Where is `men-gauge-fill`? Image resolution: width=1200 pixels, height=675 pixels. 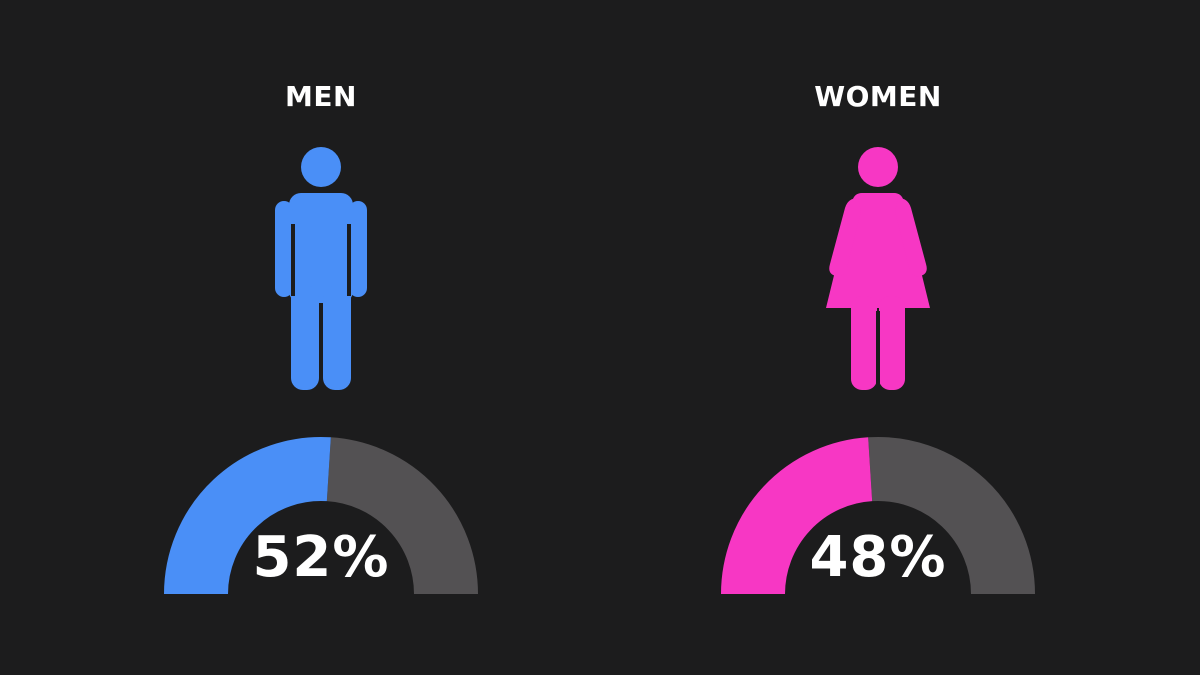 men-gauge-fill is located at coordinates (247, 516).